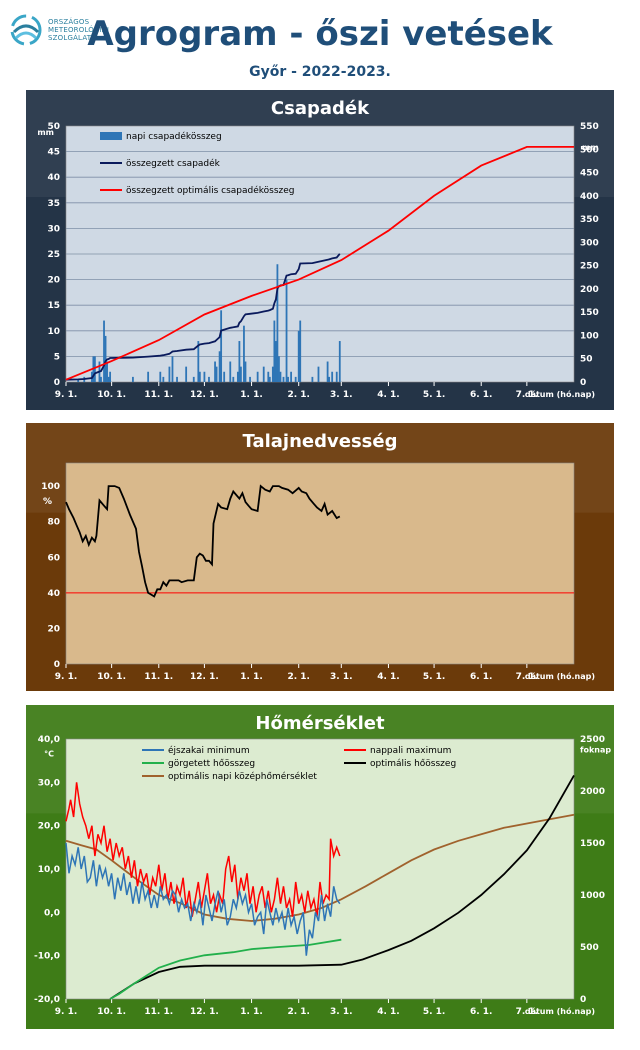 The image size is (640, 1050). What do you see at coordinates (53, 178) in the screenshot?
I see `precip-y-tick-label: 40` at bounding box center [53, 178].